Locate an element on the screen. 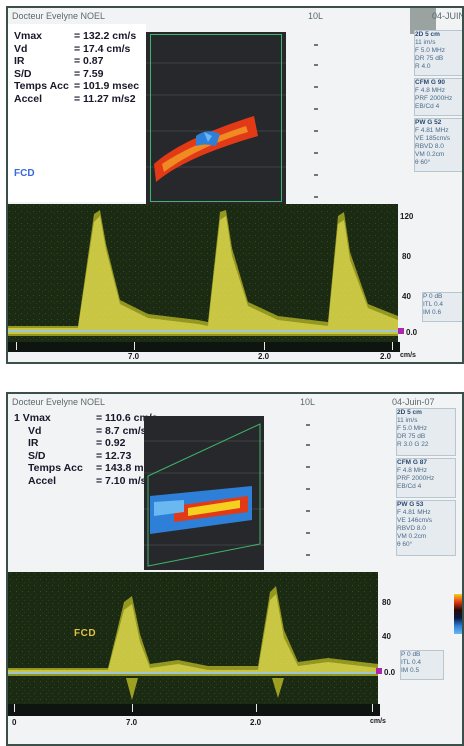 Image resolution: width=464 pixels, height=746 pixels. meas-value: = 0.92 is located at coordinates (111, 443).